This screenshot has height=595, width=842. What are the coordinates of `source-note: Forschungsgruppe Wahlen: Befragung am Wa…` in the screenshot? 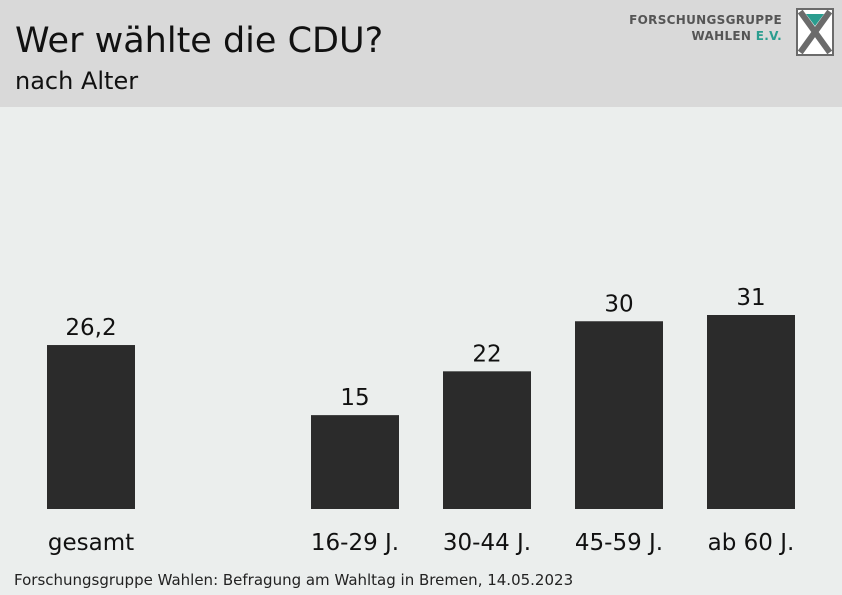 It's located at (294, 580).